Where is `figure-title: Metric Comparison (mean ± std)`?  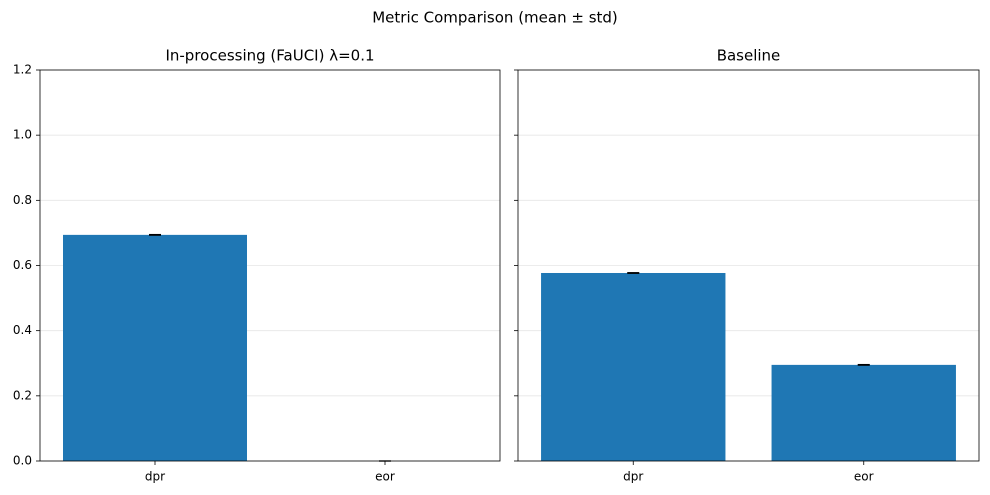
figure-title: Metric Comparison (mean ± std) is located at coordinates (495, 18).